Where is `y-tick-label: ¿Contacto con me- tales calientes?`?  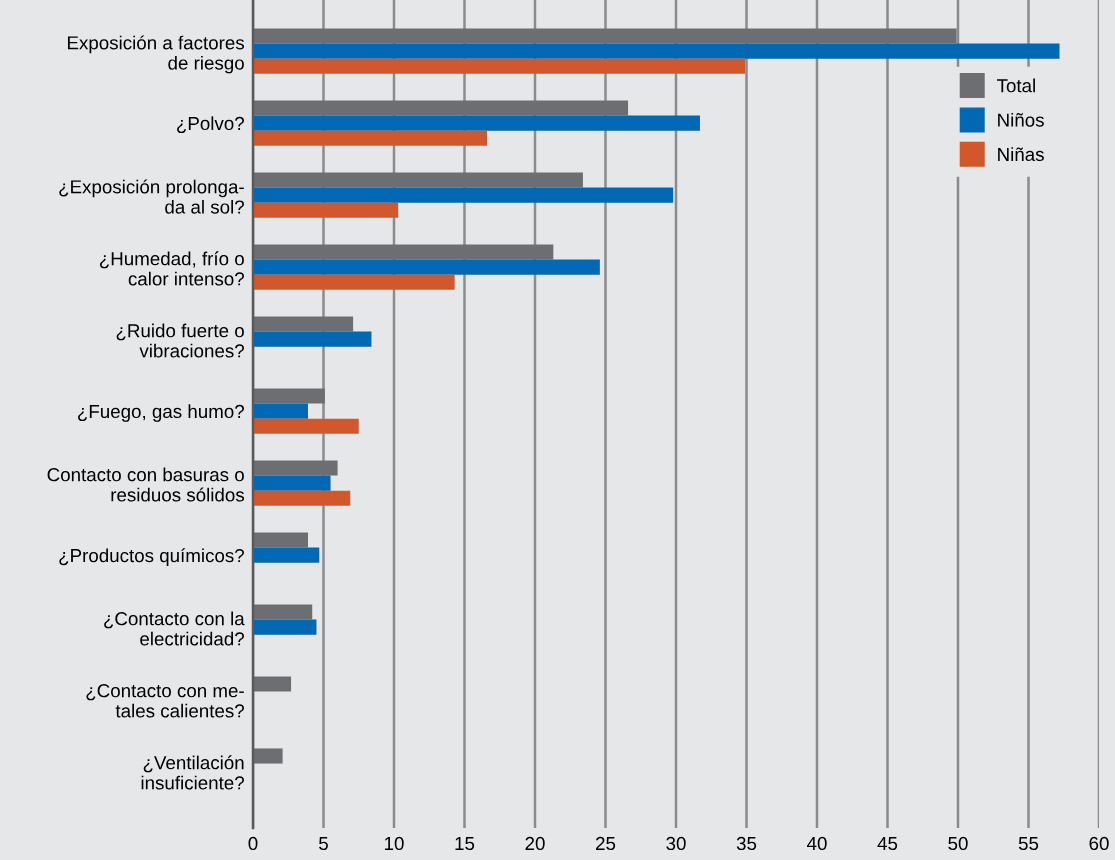 y-tick-label: ¿Contacto con me- tales calientes? is located at coordinates (165, 701).